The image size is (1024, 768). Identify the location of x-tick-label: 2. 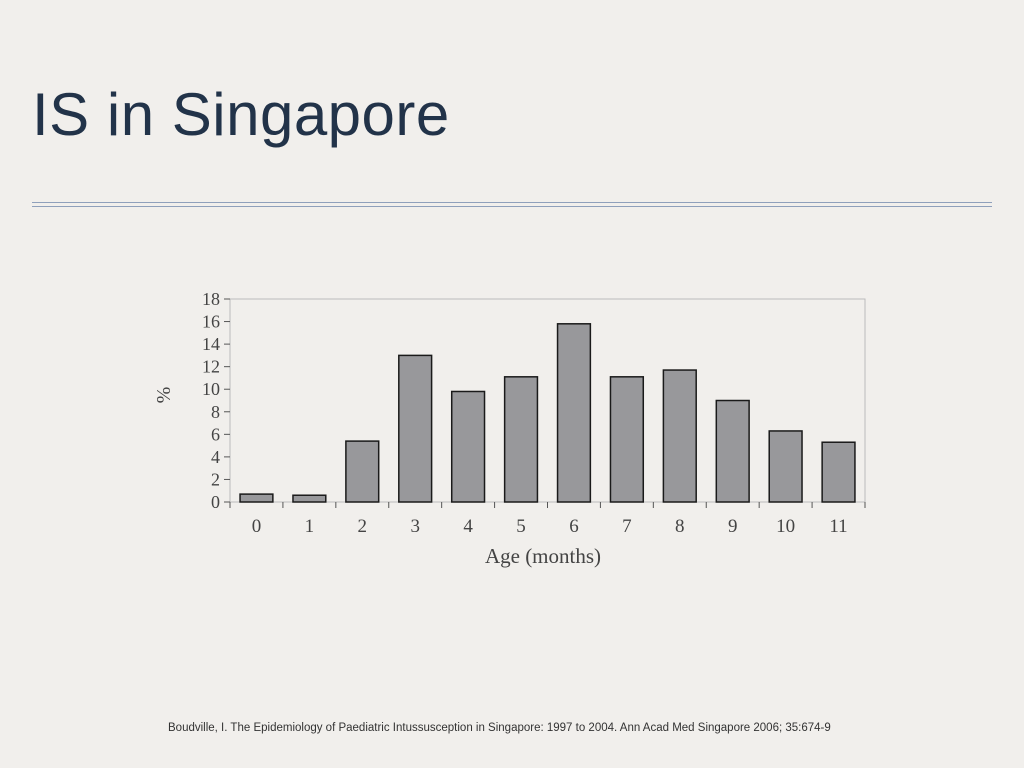
(363, 526).